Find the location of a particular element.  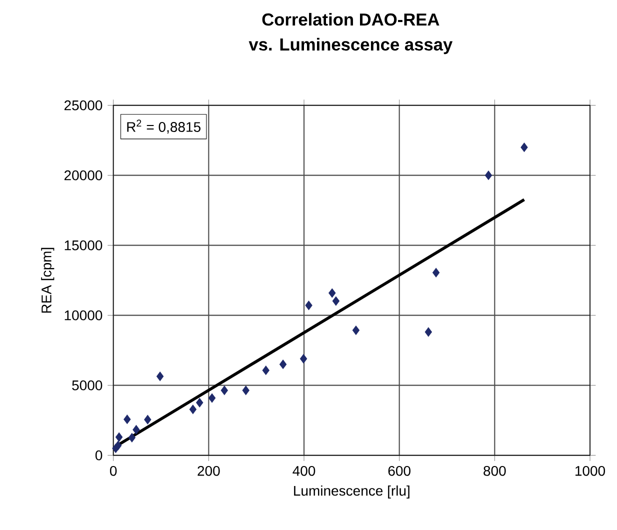

x-tick-label: 0 is located at coordinates (113, 471).